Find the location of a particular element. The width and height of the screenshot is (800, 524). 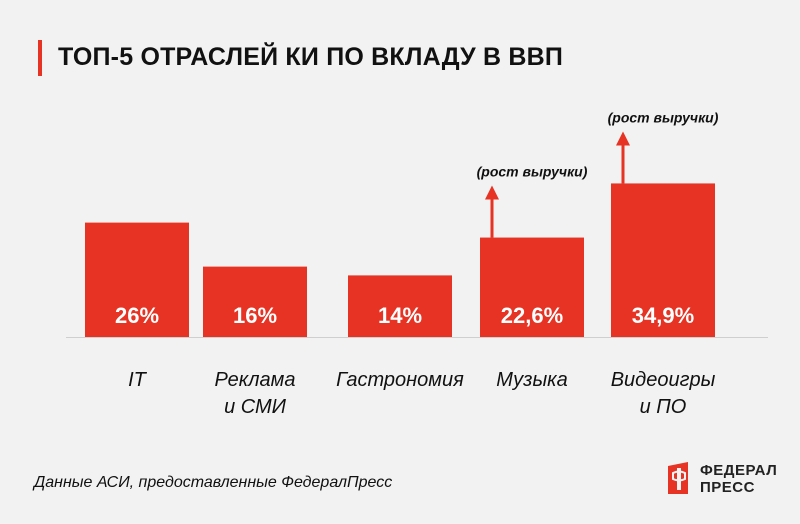

federalpress-logo: ФЕДЕРАЛ ПРЕСС is located at coordinates (724, 480).